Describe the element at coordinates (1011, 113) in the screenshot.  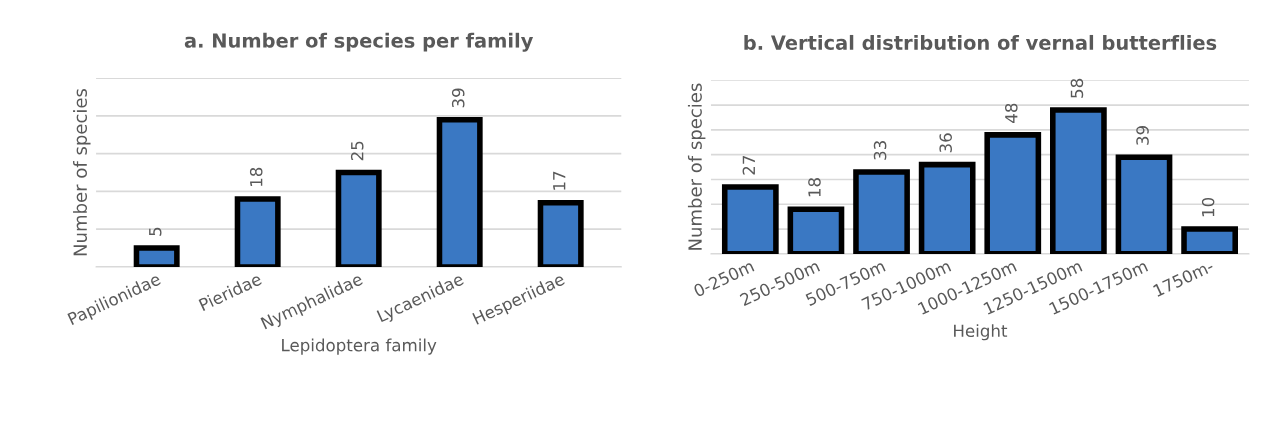
I see `data-label: 48` at that location.